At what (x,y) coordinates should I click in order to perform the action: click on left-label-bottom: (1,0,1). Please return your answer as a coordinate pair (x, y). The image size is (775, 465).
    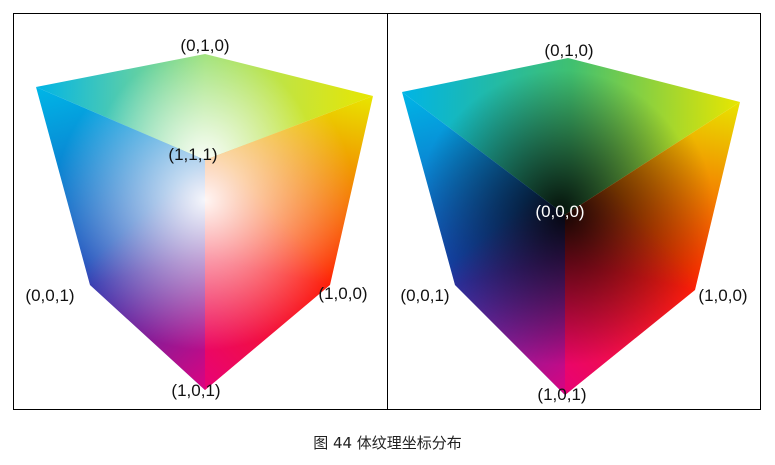
    Looking at the image, I should click on (195, 390).